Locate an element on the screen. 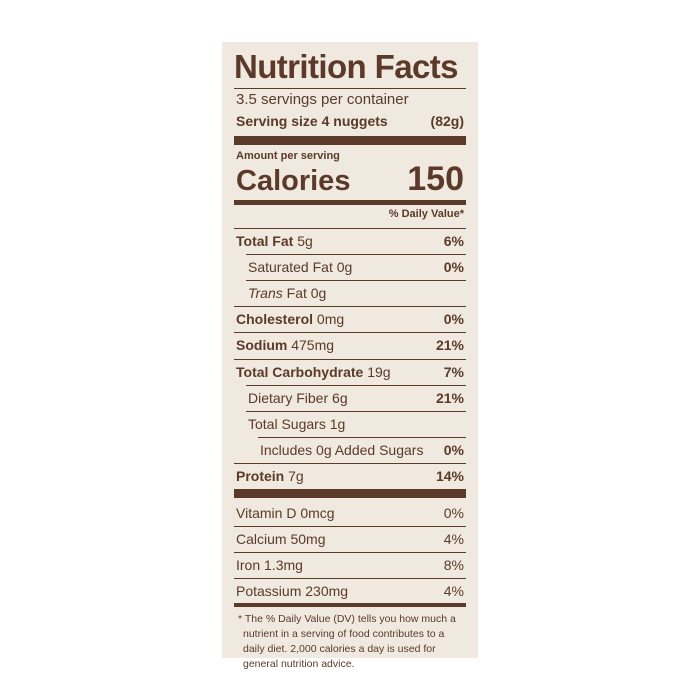 This screenshot has width=700, height=700. nutrient-amount: 1g is located at coordinates (337, 423).